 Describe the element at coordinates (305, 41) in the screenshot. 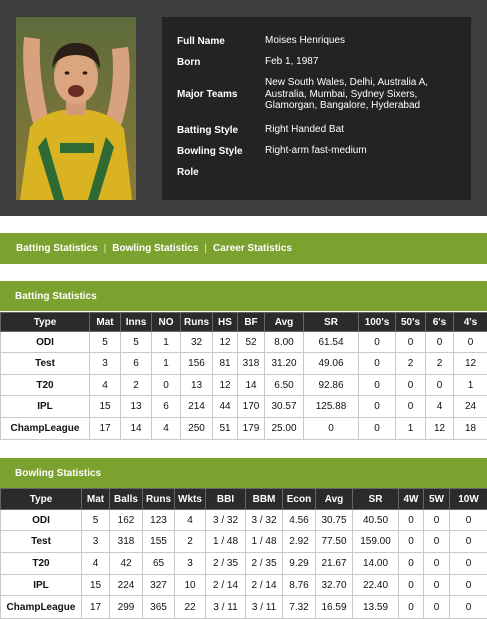

I see `full-name-value: Moises Henriques` at that location.